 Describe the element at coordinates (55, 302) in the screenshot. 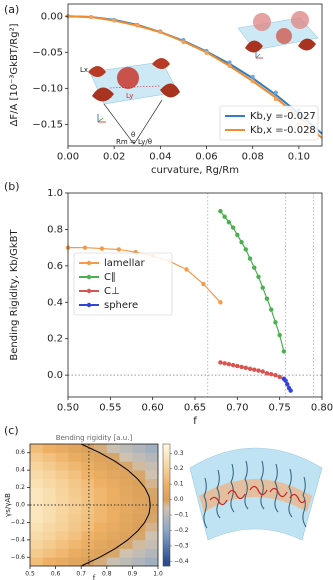

I see `y-tick-label: 0.4` at that location.